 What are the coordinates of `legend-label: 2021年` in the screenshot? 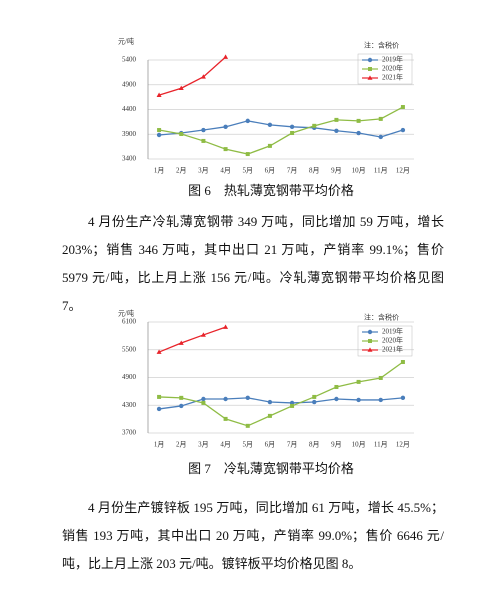 It's located at (392, 77).